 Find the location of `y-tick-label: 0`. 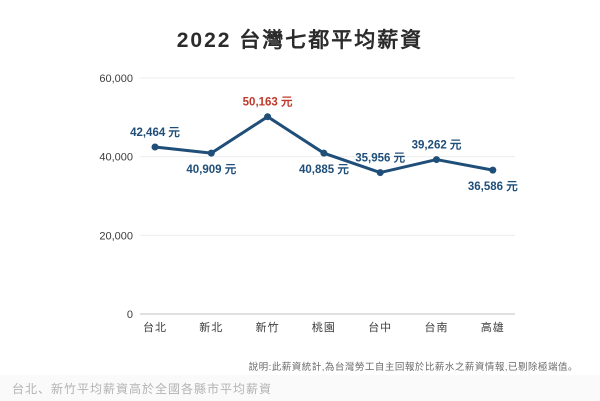

y-tick-label: 0 is located at coordinates (130, 315).